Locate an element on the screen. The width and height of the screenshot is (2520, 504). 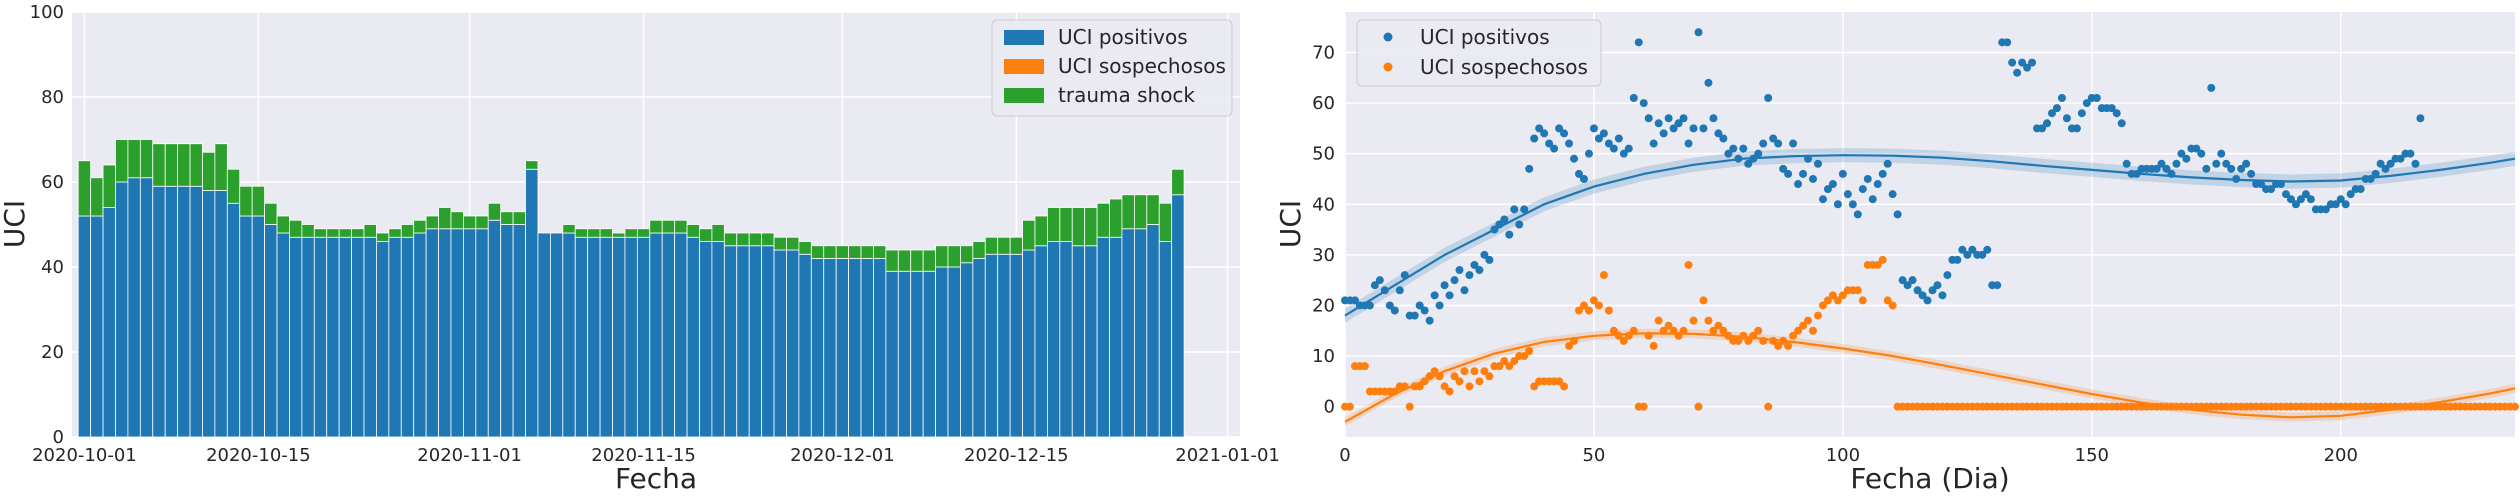
scatter-chart-x-tick-label: 100 is located at coordinates (1843, 455).